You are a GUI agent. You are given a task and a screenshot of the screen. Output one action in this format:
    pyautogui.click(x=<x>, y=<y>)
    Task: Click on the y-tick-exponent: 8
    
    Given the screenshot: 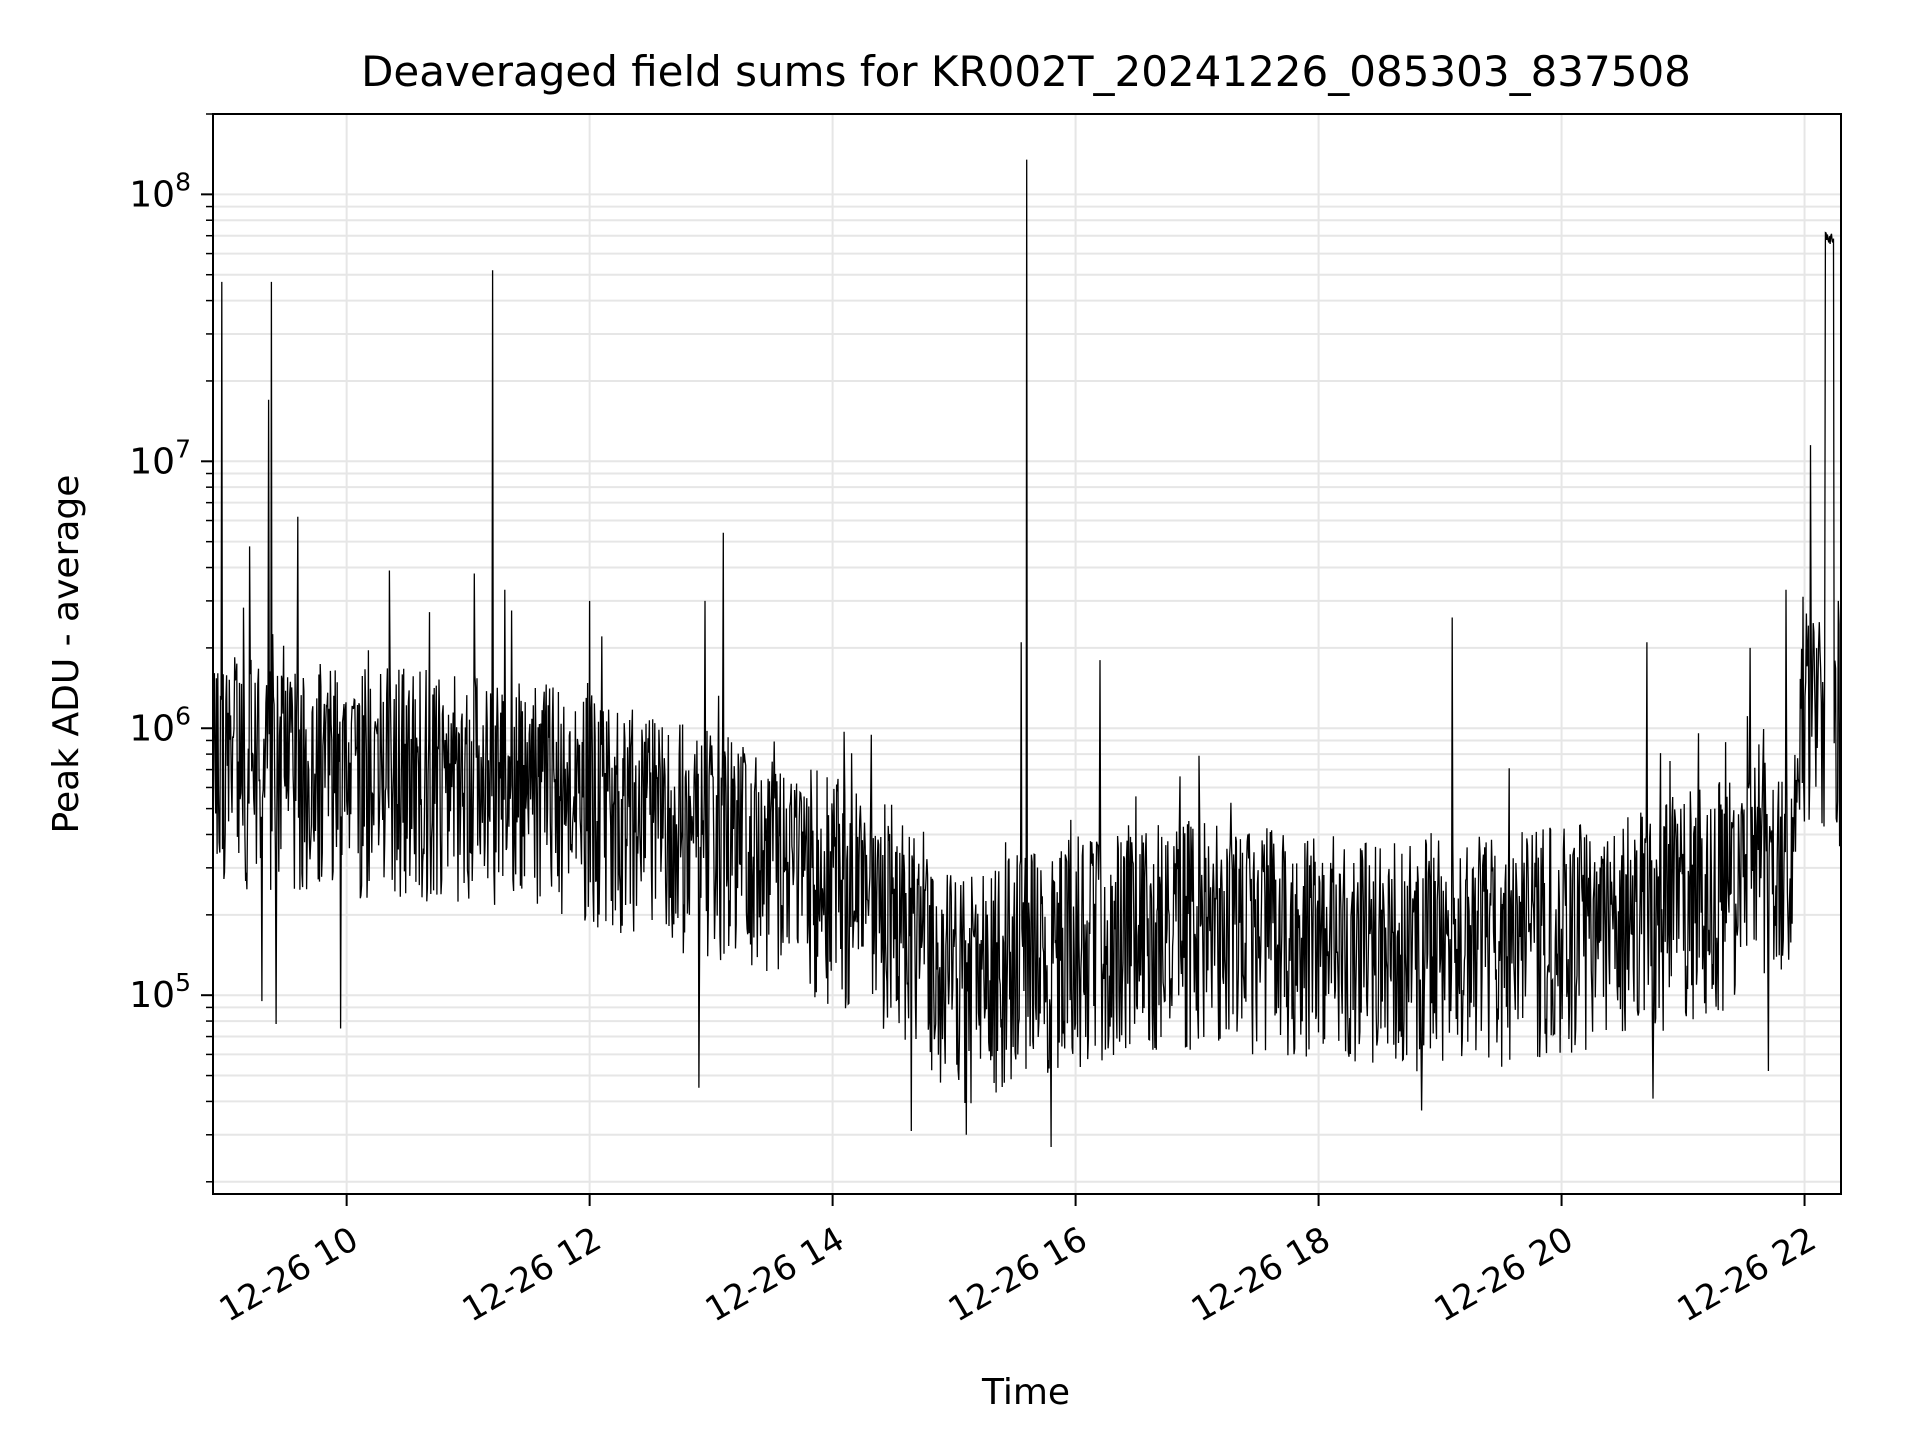 What is the action you would take?
    pyautogui.click(x=183, y=181)
    